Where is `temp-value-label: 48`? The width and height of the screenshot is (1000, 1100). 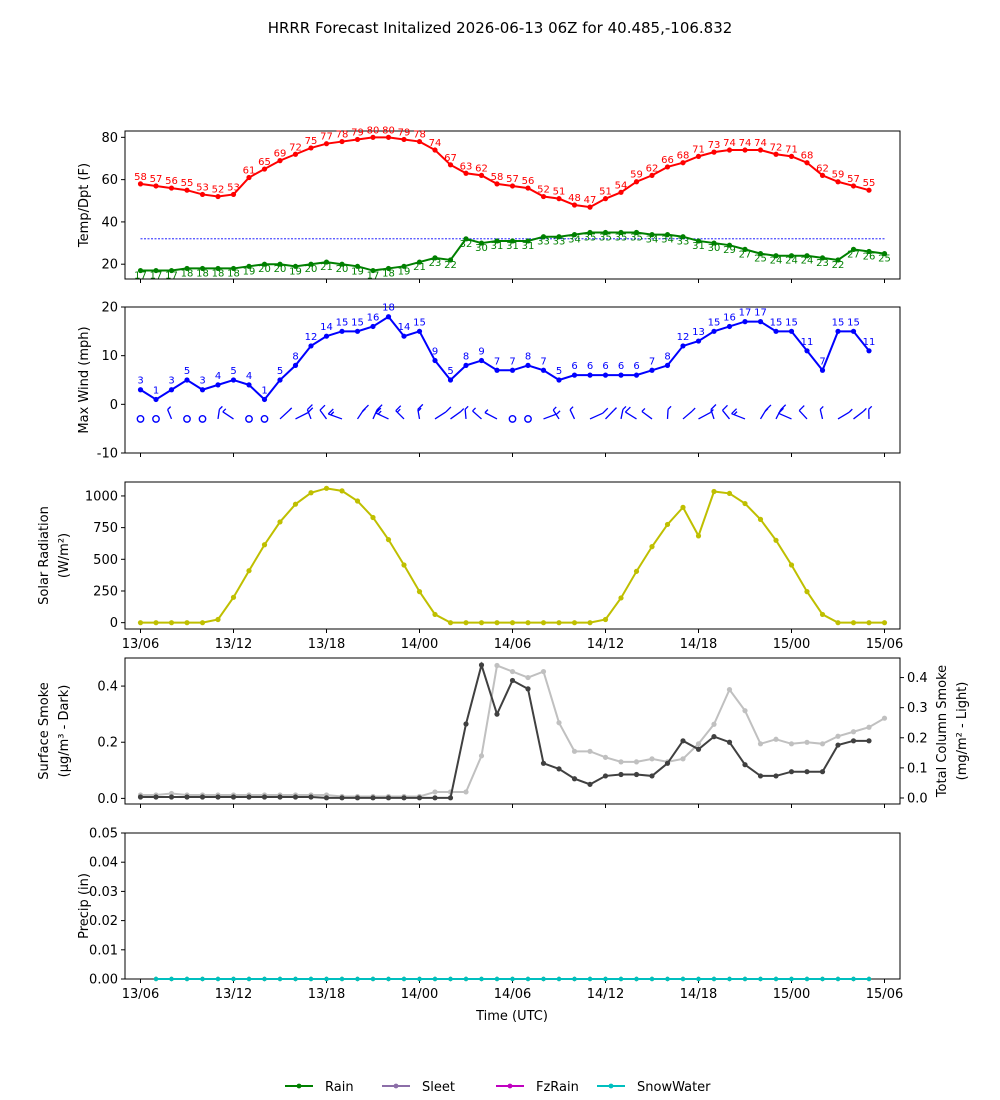 temp-value-label: 48 is located at coordinates (574, 198).